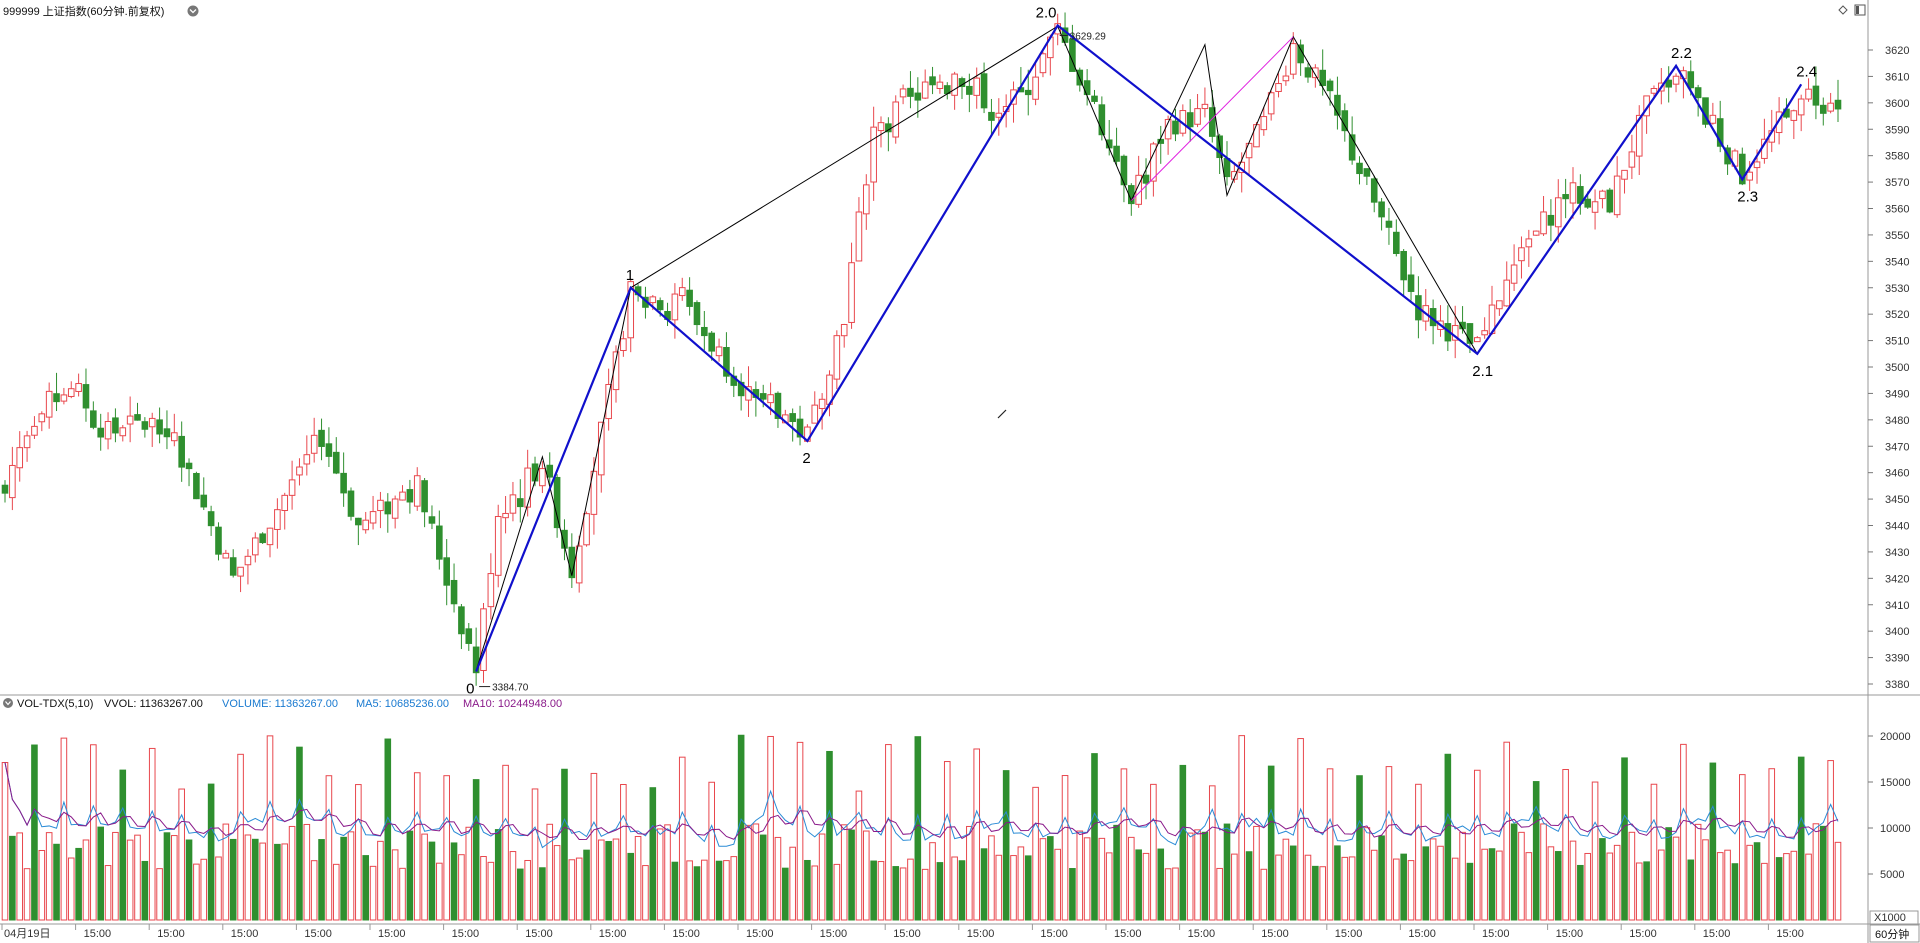  I want to click on price-tick-label: 3520, so click(1897, 315).